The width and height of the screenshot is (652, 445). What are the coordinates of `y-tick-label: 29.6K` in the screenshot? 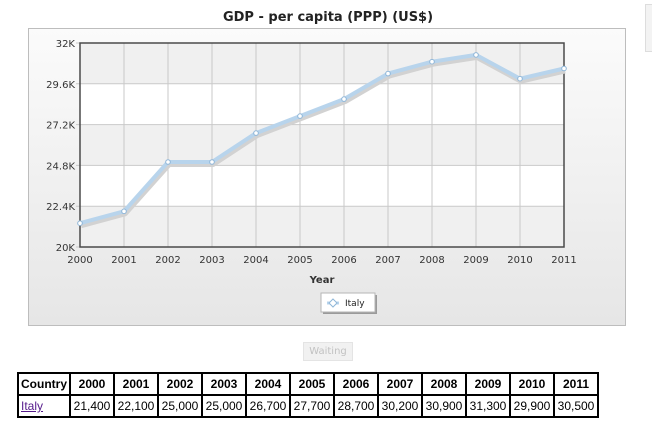 It's located at (60, 85).